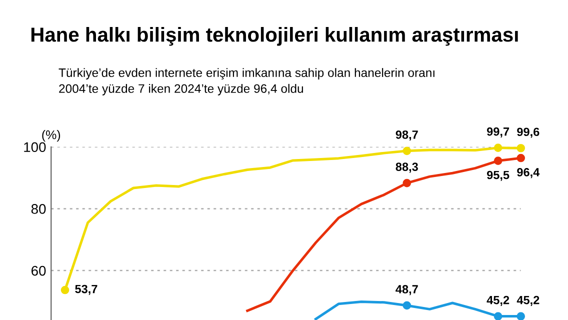 The image size is (568, 320). I want to click on data-label: 98,7, so click(407, 135).